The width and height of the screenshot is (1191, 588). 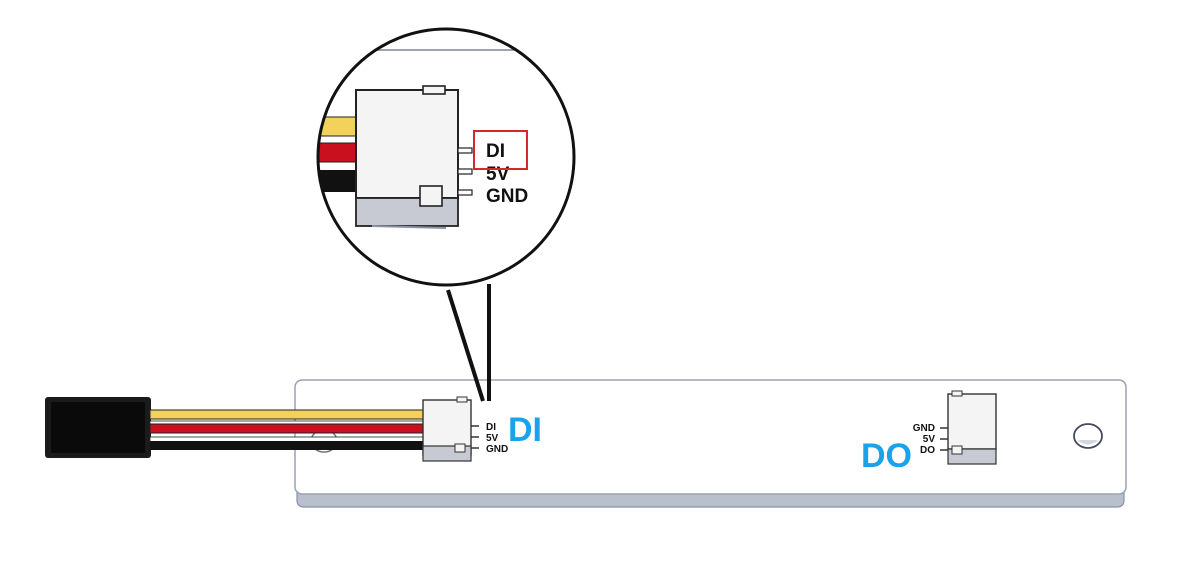 I want to click on zoom-content: DI 5V GND, so click(x=446, y=139).